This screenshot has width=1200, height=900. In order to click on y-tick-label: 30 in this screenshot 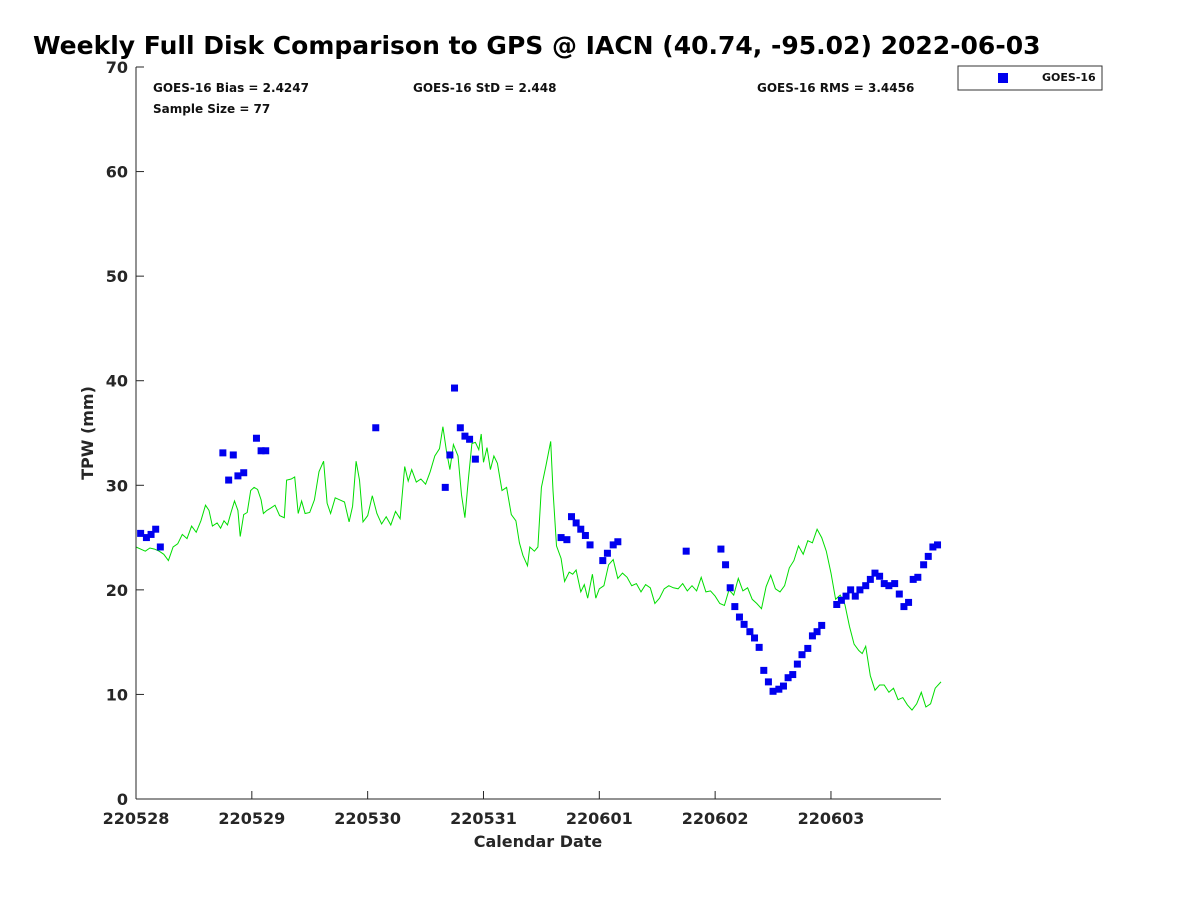, I will do `click(117, 485)`.